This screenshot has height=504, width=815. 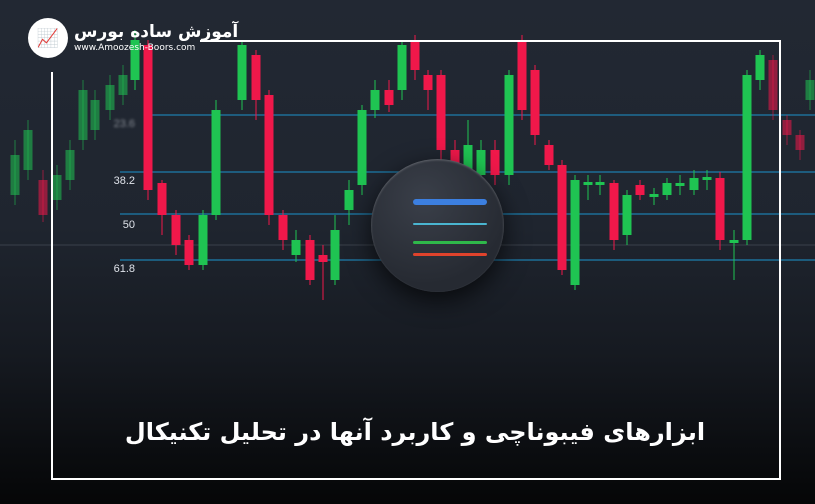 I want to click on menu-lines-icon, so click(x=437, y=225).